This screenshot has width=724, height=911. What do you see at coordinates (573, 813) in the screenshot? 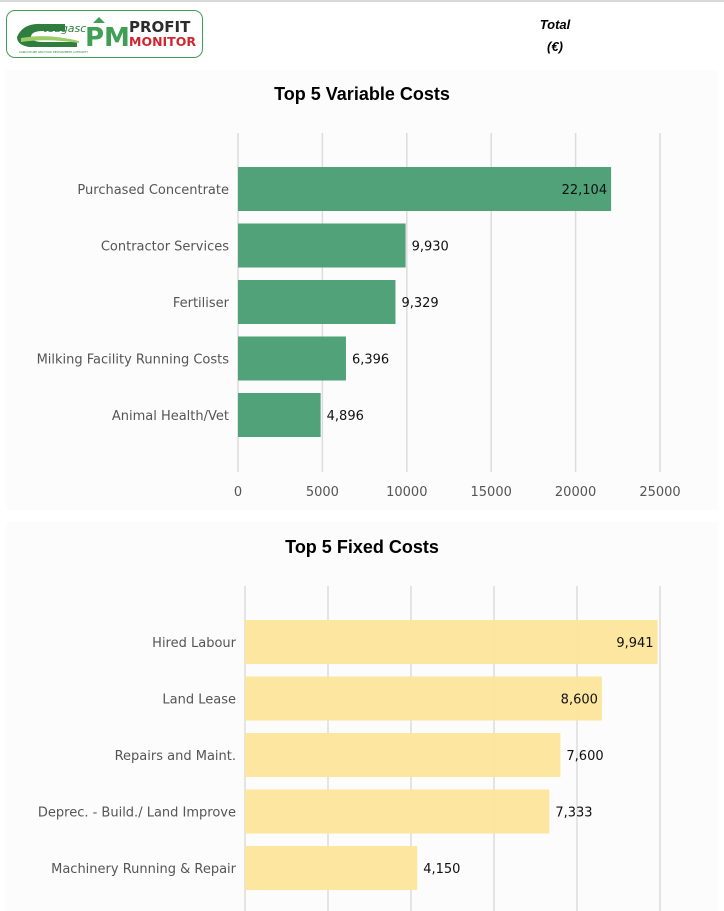
I see `fixed-value-label: 7,333` at bounding box center [573, 813].